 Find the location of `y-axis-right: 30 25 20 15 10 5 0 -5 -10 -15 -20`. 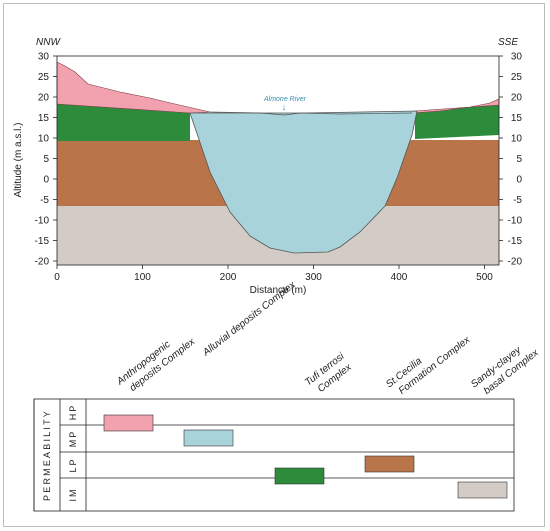

y-axis-right: 30 25 20 15 10 5 0 -5 -10 -15 -20 is located at coordinates (510, 160).